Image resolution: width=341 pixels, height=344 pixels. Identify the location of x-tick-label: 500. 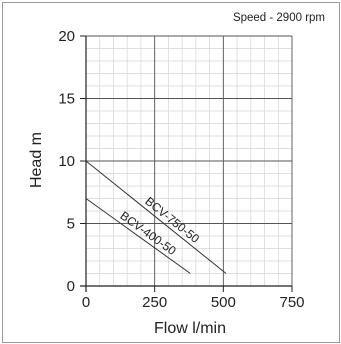
(223, 302).